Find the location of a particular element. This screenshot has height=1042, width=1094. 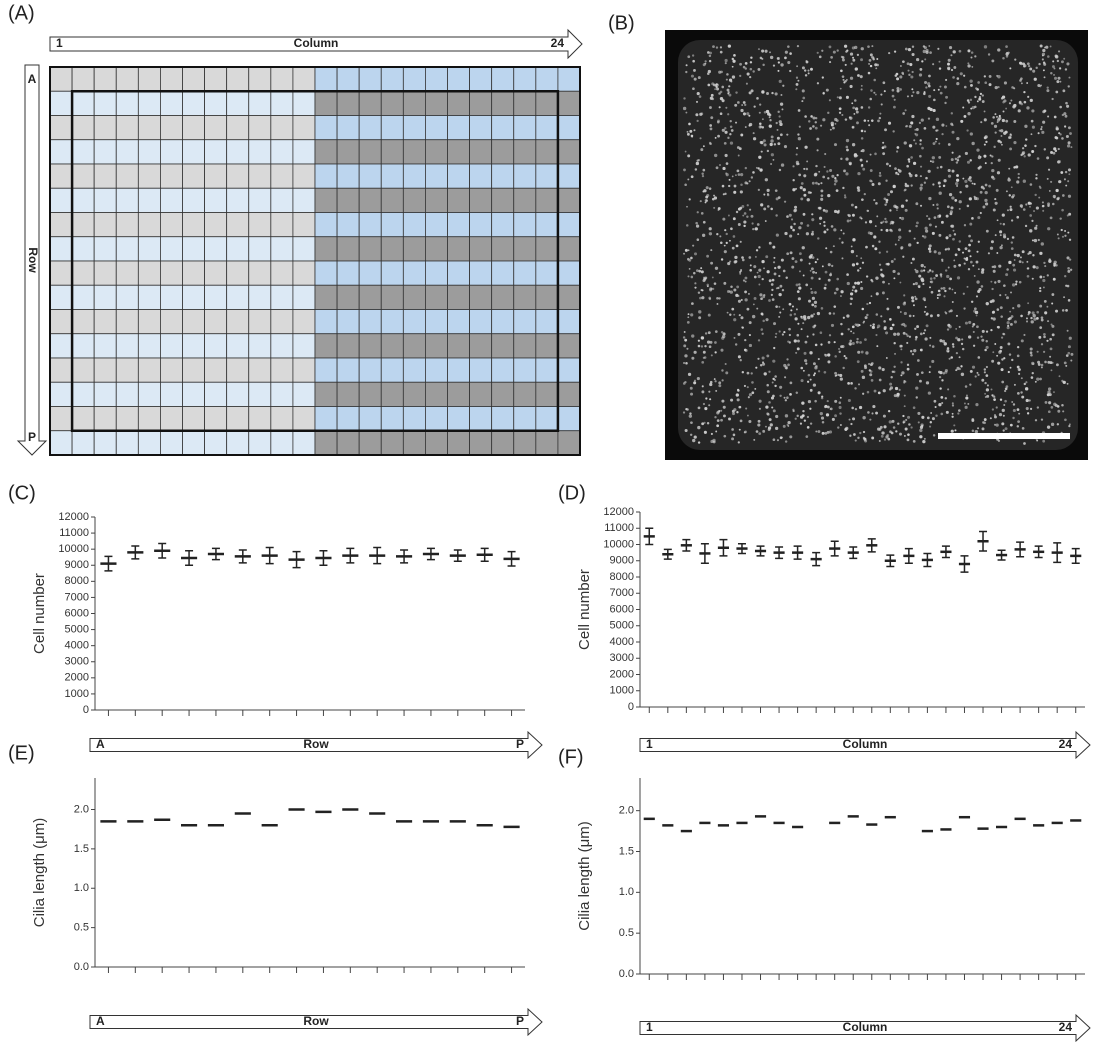

panel-label: (B) is located at coordinates (621, 23).